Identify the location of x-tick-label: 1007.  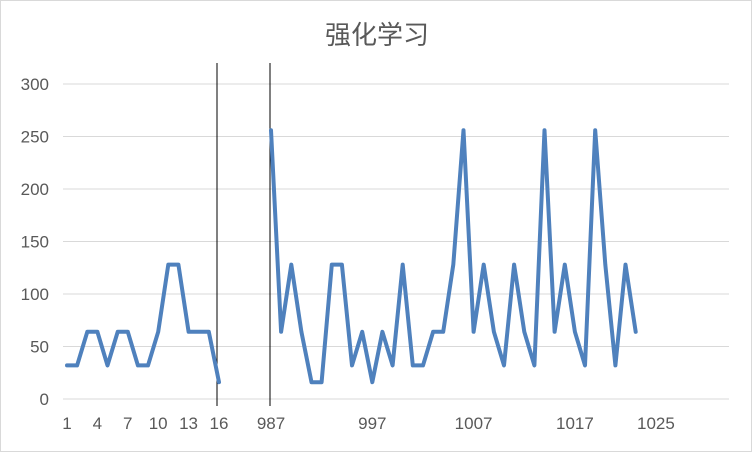
(474, 423).